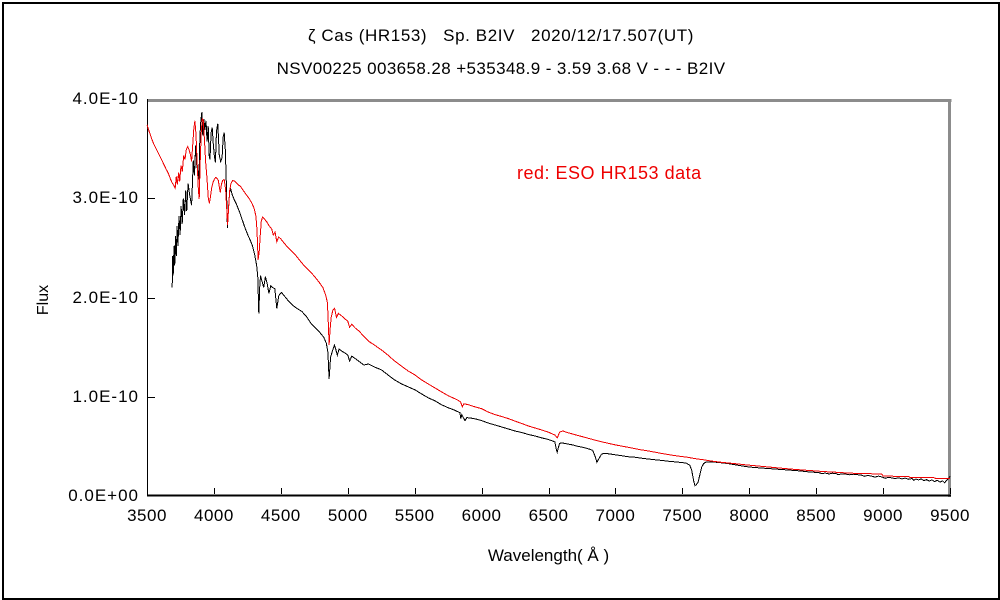 The image size is (1000, 600). Describe the element at coordinates (105, 198) in the screenshot. I see `y-tick-label: 3.0E-10` at that location.